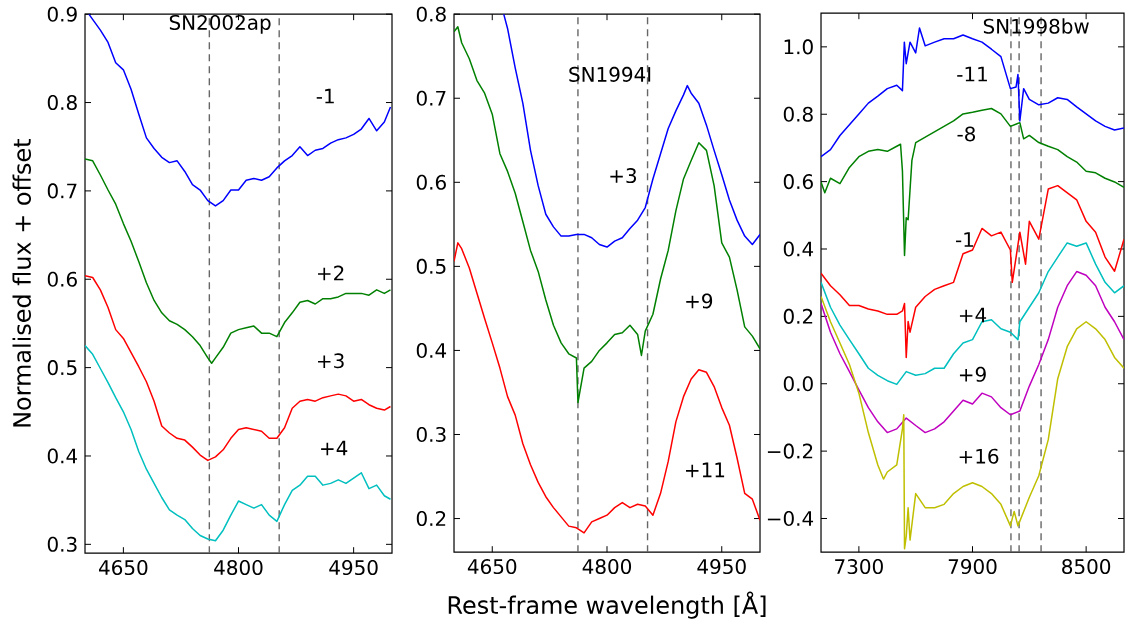 The width and height of the screenshot is (1126, 625). What do you see at coordinates (607, 605) in the screenshot?
I see `x-axis-title: Rest-frame wavelength [Å]` at bounding box center [607, 605].